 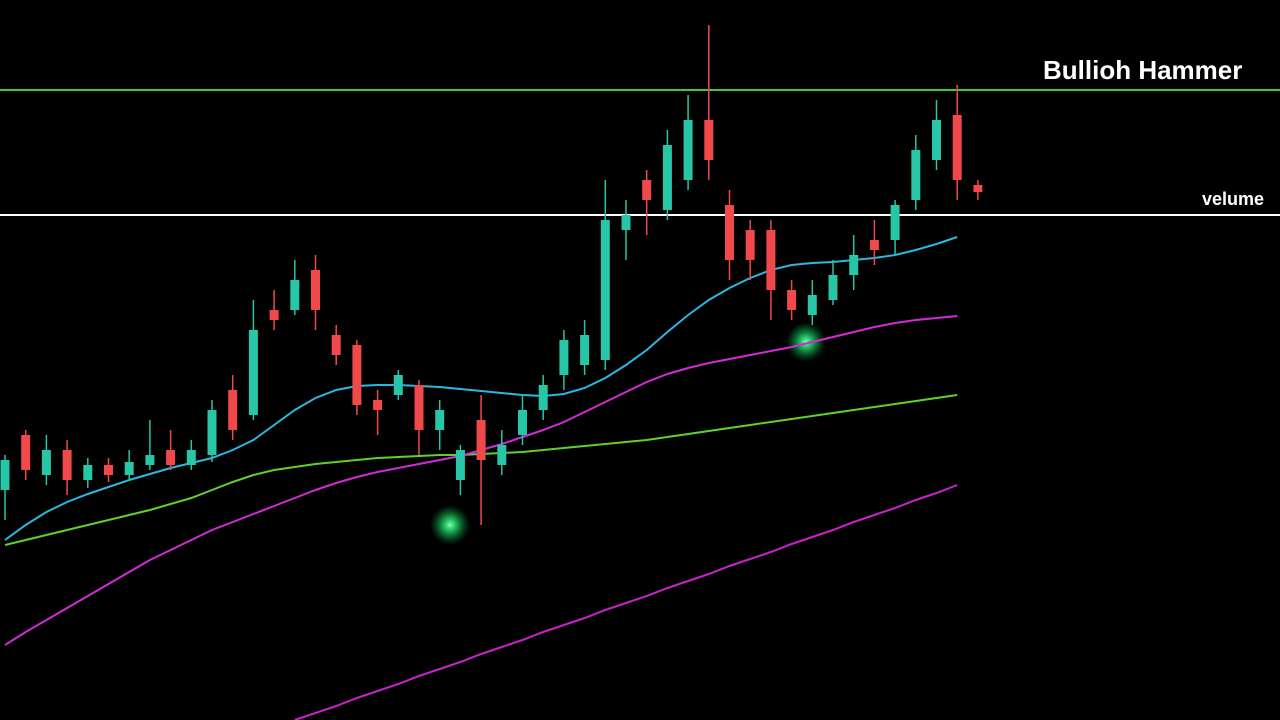 What do you see at coordinates (1142, 70) in the screenshot?
I see `level-label: Bullioh Hammer` at bounding box center [1142, 70].